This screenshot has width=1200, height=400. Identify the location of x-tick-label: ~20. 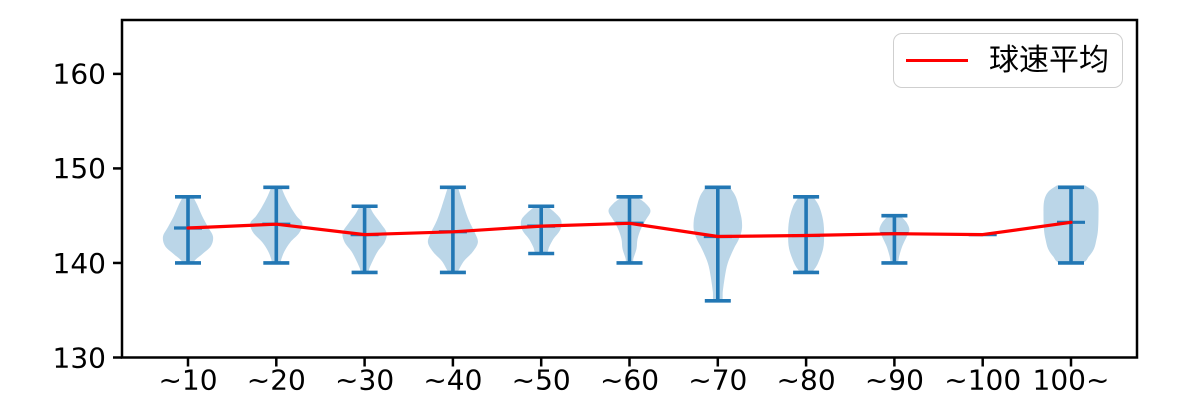
(276, 380).